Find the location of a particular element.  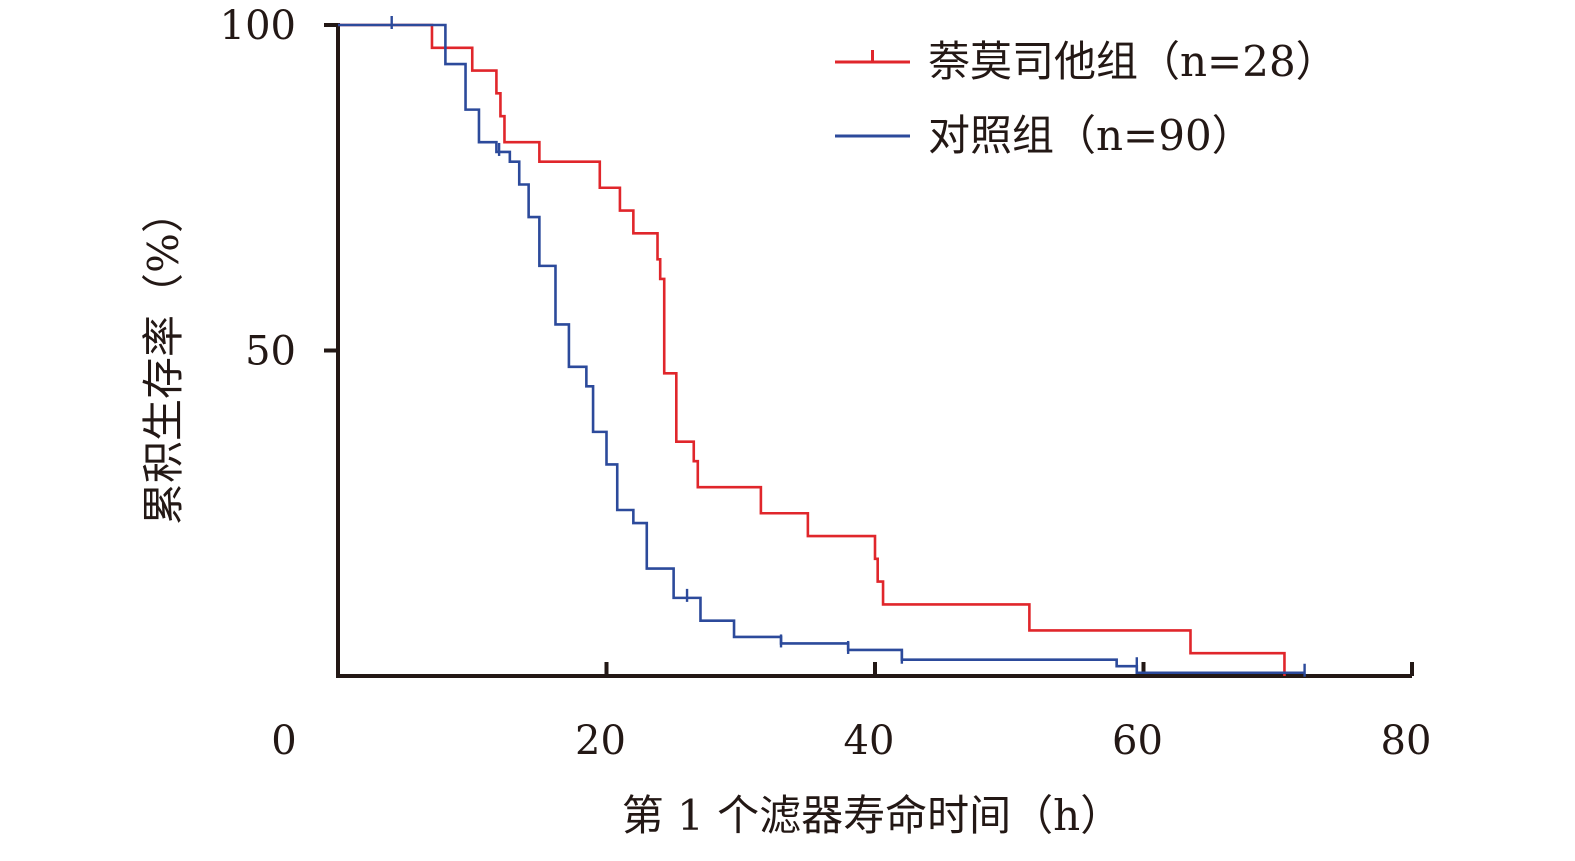

x-axis-title: 第 1 个滤器寿命时间（h） is located at coordinates (872, 815).